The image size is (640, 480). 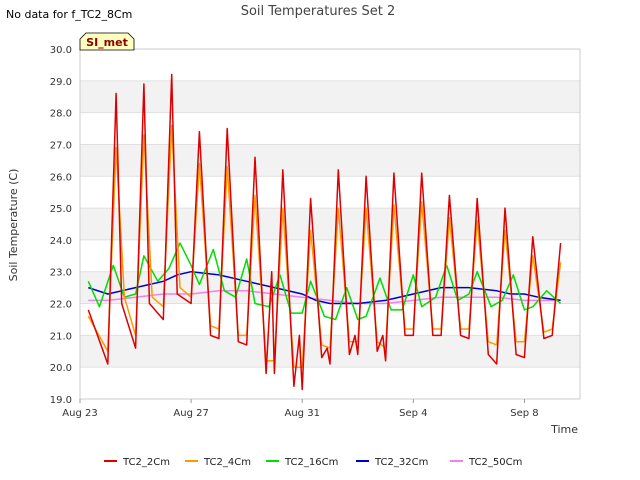 I want to click on station-badge-shape, so click(x=107, y=41).